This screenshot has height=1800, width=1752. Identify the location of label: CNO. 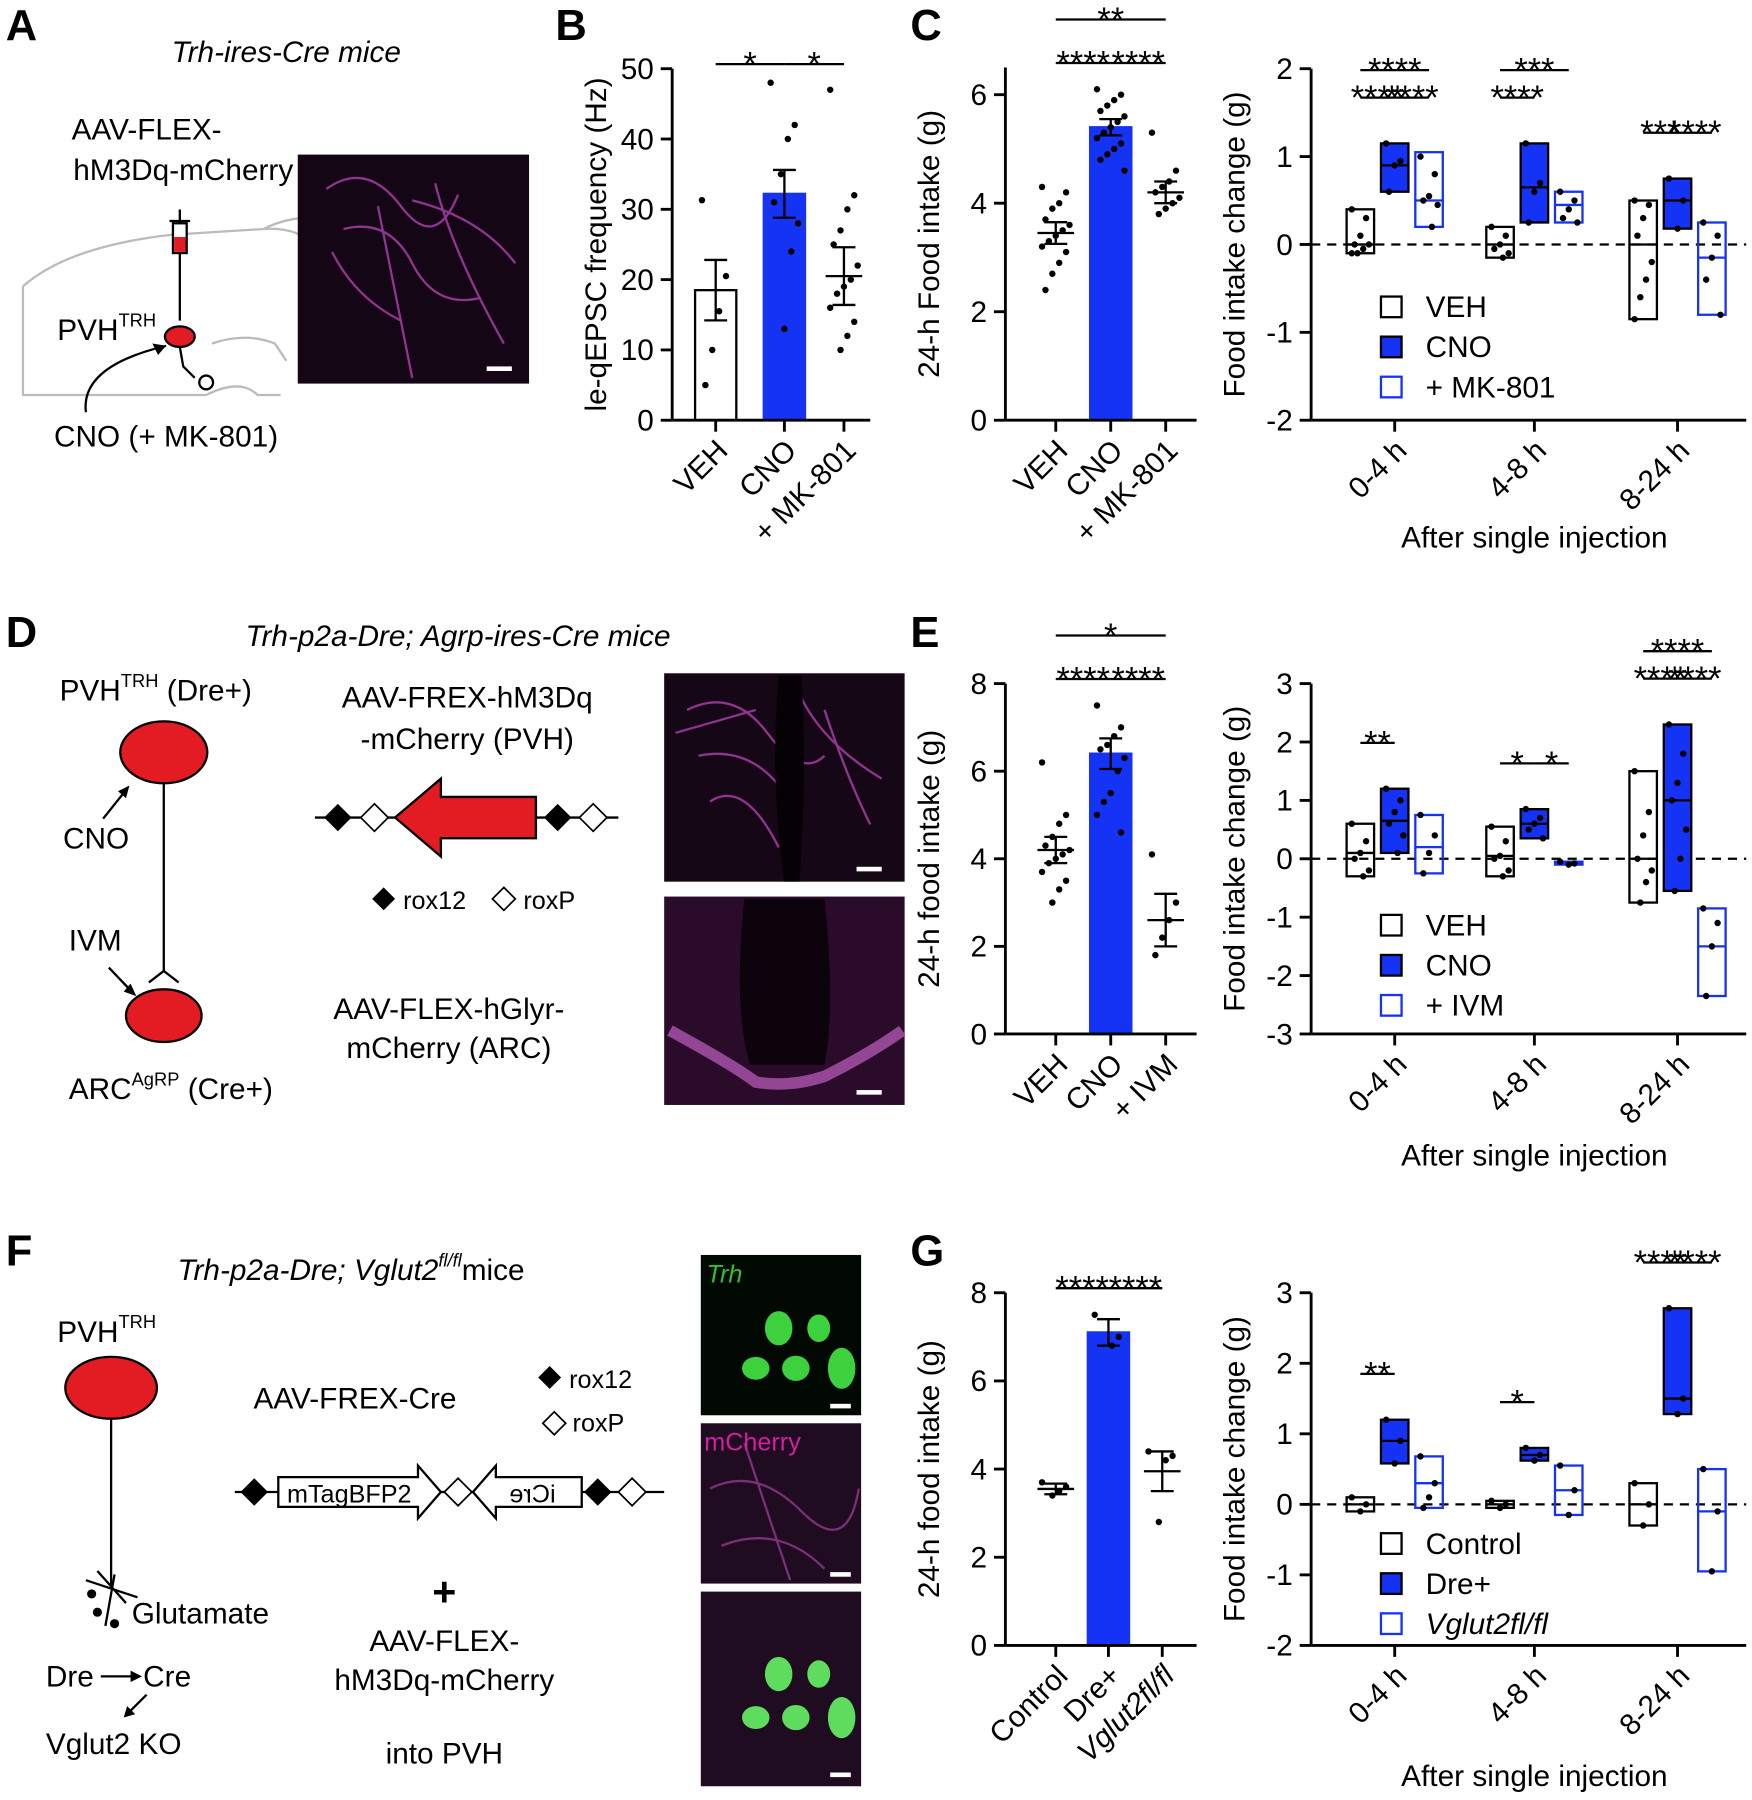
(96, 838).